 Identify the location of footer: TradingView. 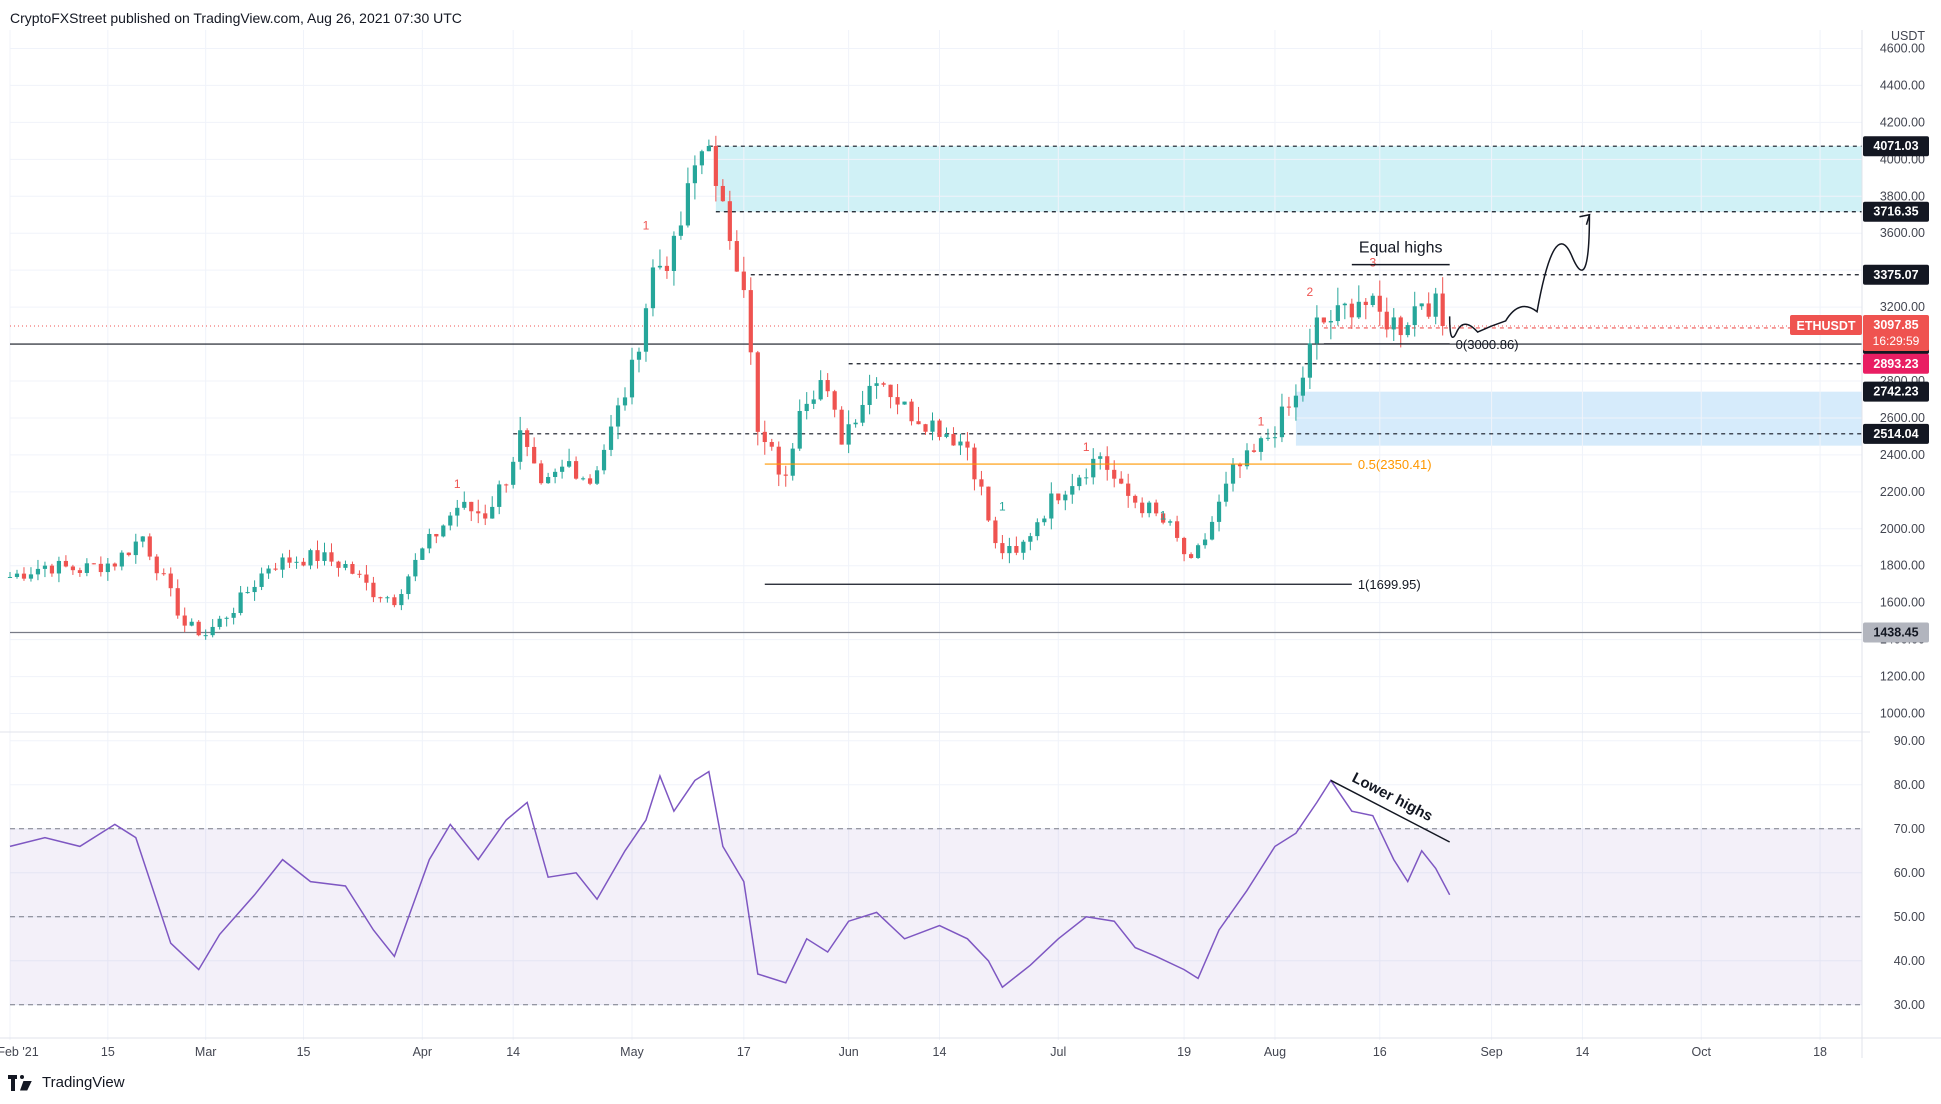
(66, 1082).